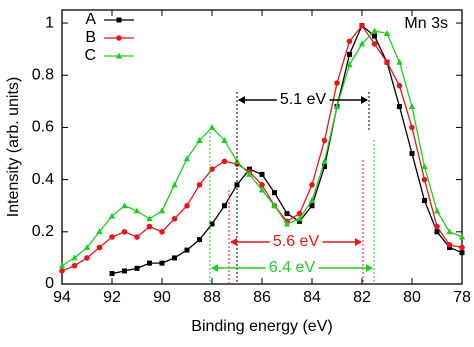  I want to click on y-tick-label: 0.8, so click(43, 74).